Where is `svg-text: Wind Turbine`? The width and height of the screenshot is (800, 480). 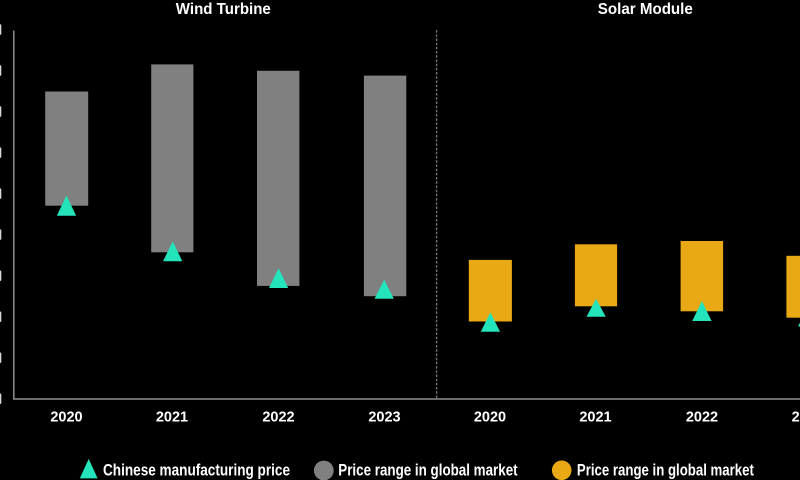 svg-text: Wind Turbine is located at coordinates (223, 9).